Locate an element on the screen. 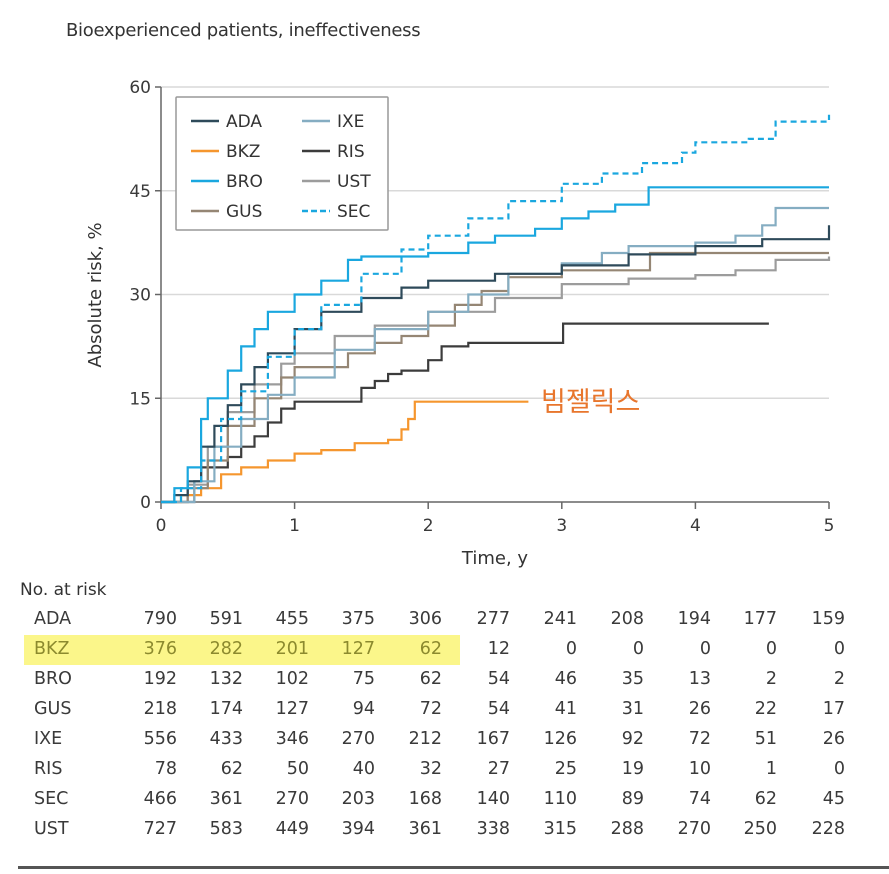  risk-cell: 126 is located at coordinates (560, 739).